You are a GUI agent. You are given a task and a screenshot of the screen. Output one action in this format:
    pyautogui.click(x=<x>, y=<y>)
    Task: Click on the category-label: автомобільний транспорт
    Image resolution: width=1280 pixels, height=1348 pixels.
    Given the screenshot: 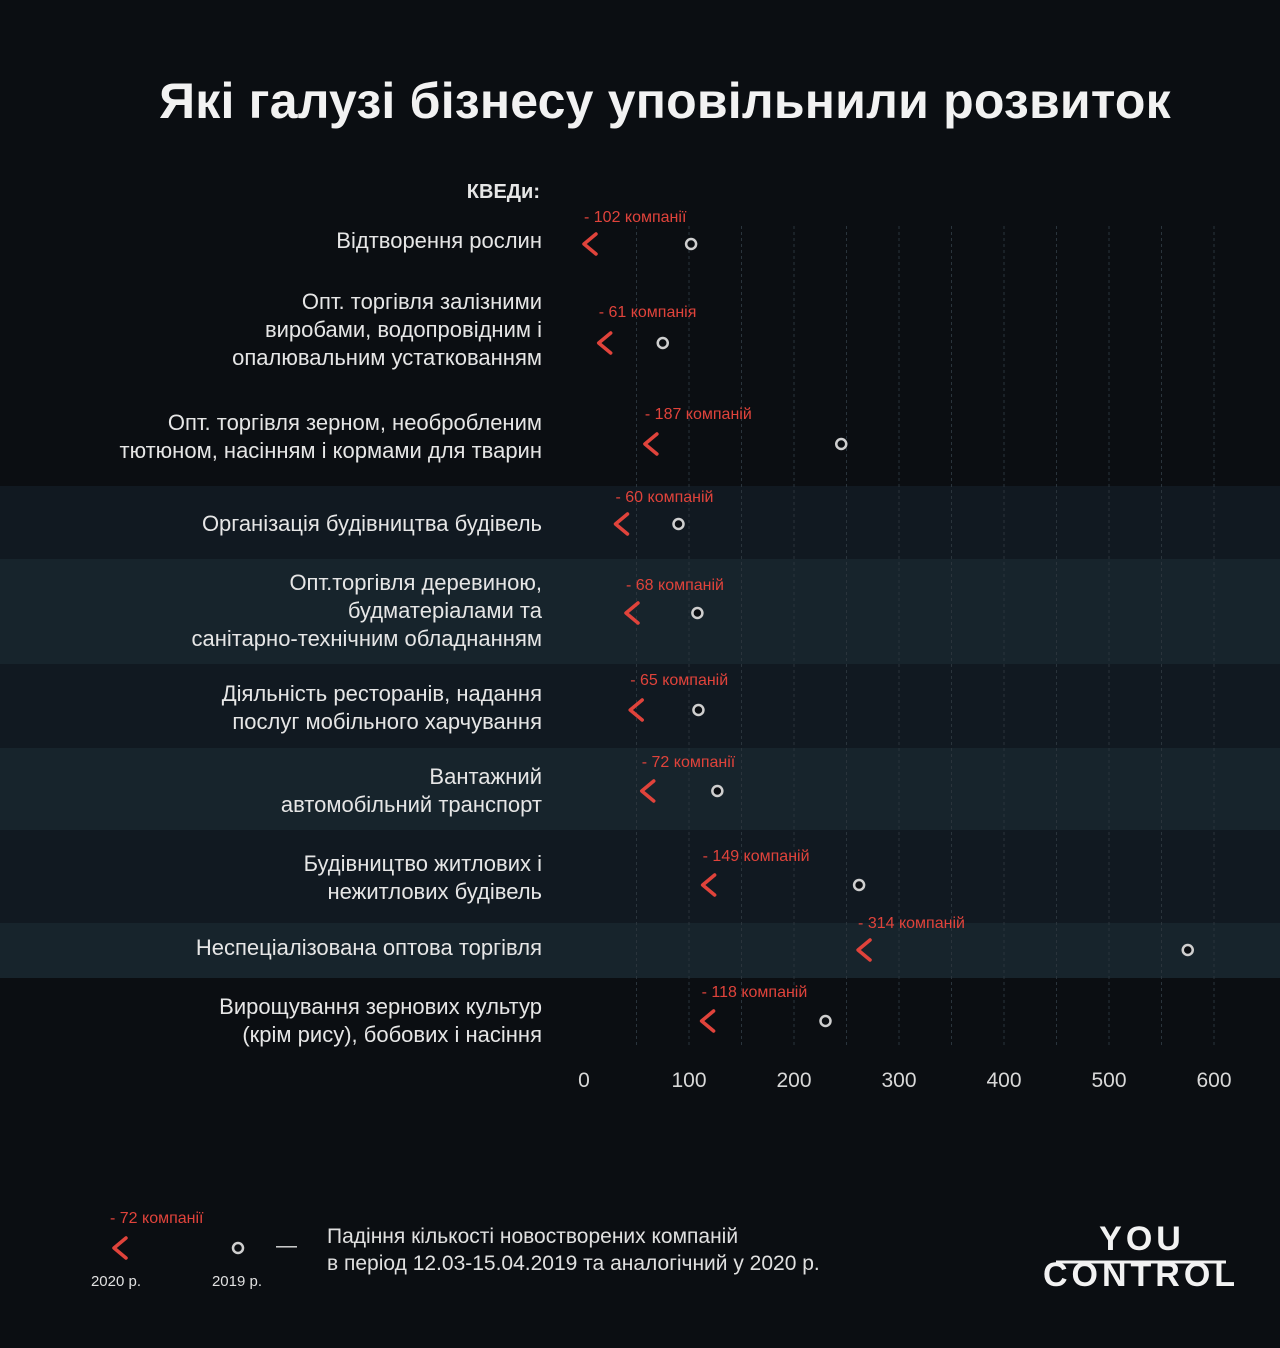 What is the action you would take?
    pyautogui.click(x=411, y=804)
    